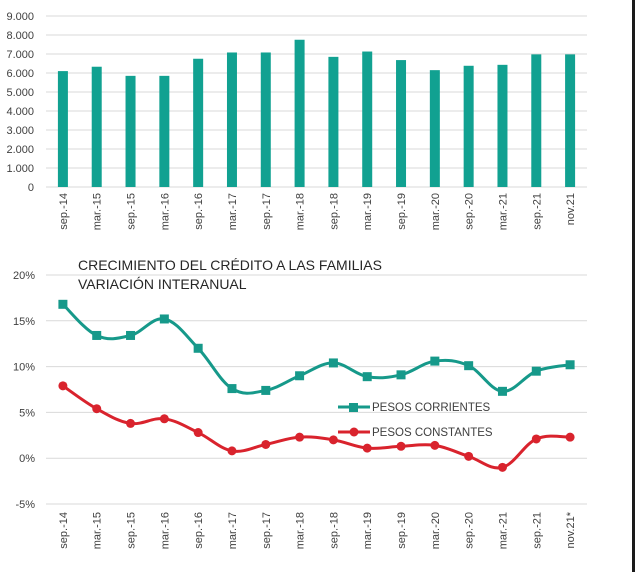 The image size is (635, 572). I want to click on bar-y-tick-label: 8.000, so click(20, 36).